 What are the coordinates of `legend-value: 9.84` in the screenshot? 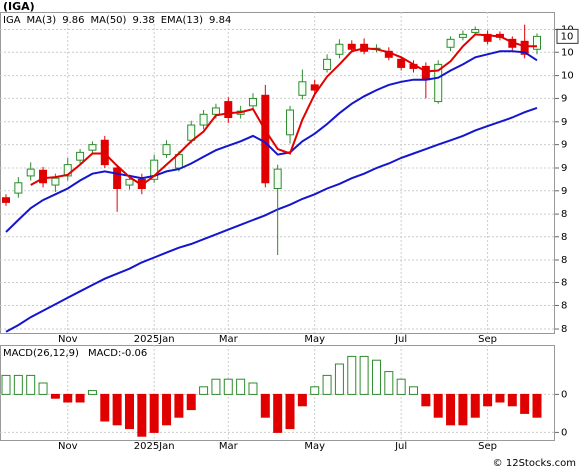 It's located at (220, 20).